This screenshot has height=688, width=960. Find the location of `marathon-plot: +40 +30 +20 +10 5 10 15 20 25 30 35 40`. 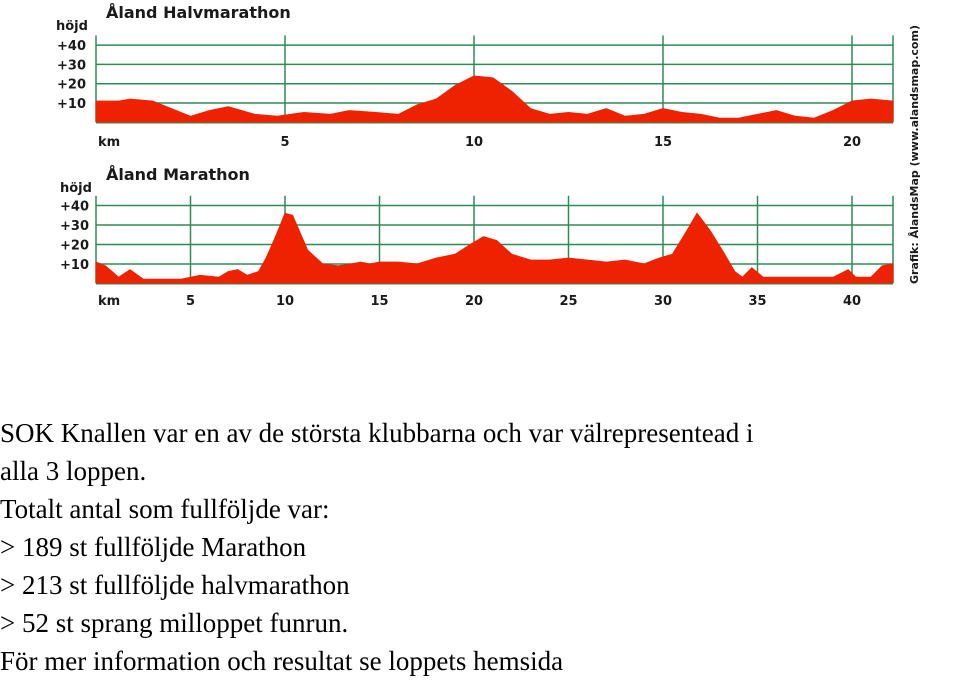

marathon-plot: +40 +30 +20 +10 5 10 15 20 25 30 35 40 is located at coordinates (477, 252).